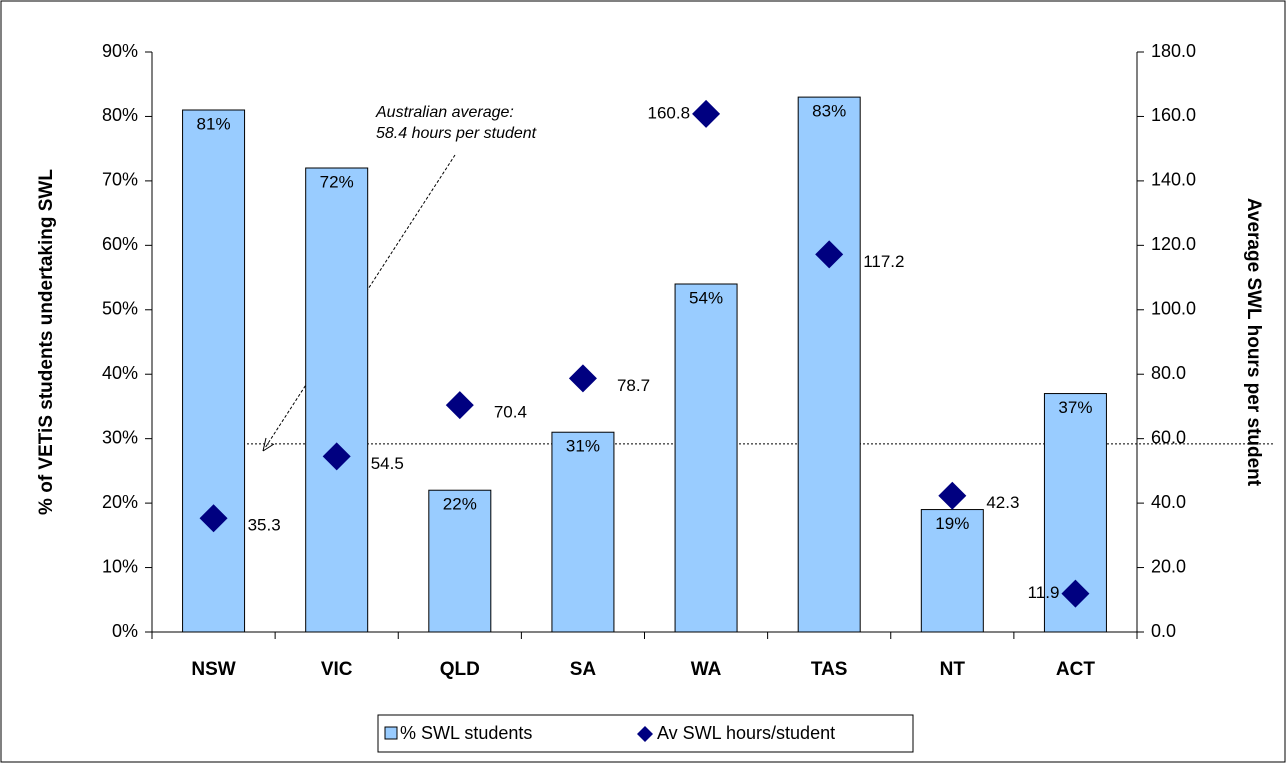 The image size is (1287, 764). I want to click on y-tick-label: 0%, so click(125, 631).